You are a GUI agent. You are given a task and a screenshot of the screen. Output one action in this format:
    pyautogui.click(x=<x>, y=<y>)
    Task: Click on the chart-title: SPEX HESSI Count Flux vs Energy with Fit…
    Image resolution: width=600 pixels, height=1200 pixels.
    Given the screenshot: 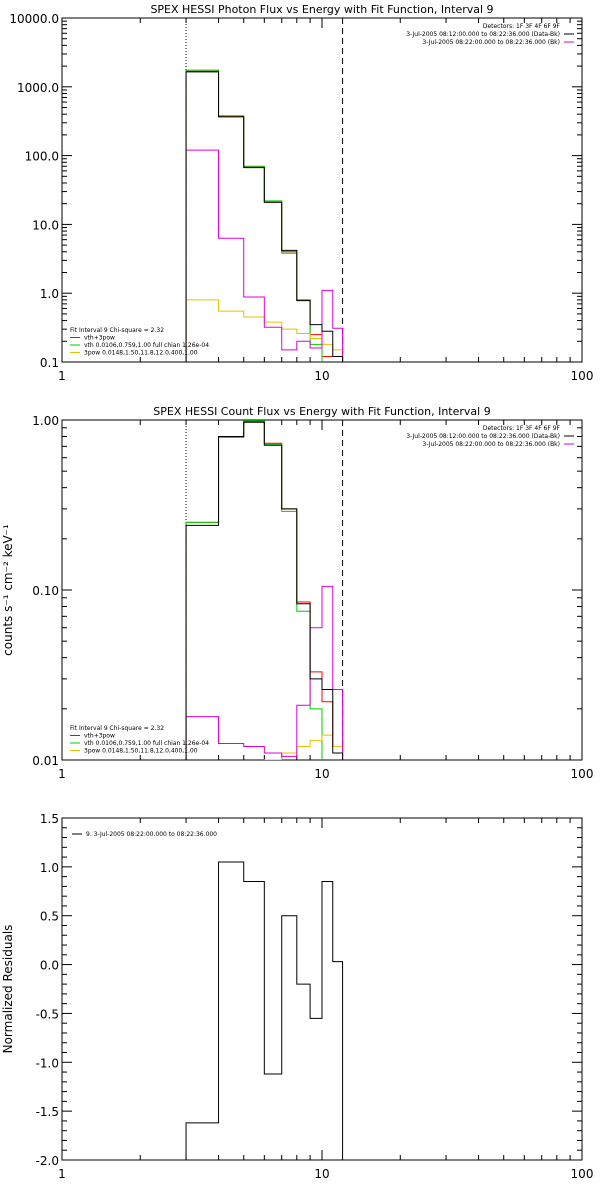 What is the action you would take?
    pyautogui.click(x=321, y=411)
    